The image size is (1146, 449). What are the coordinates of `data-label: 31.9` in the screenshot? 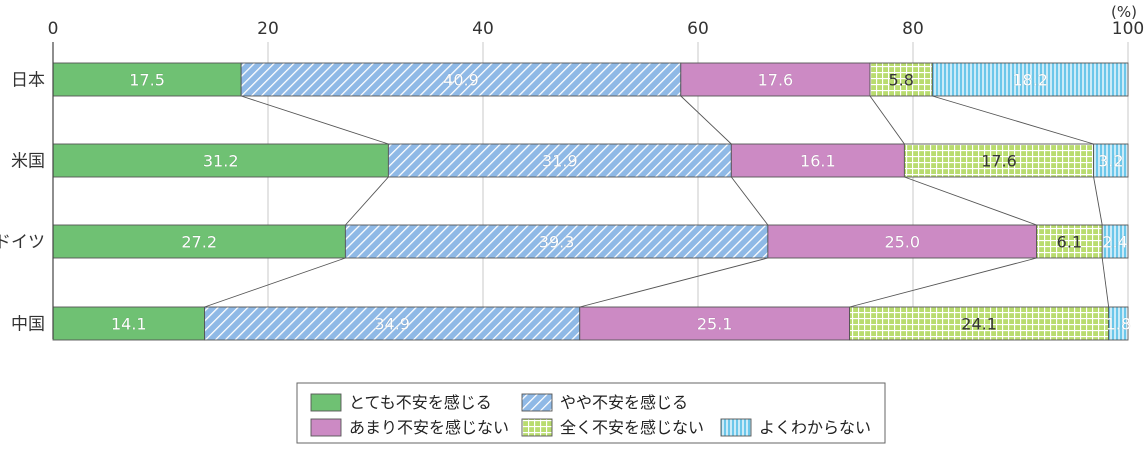 It's located at (560, 161).